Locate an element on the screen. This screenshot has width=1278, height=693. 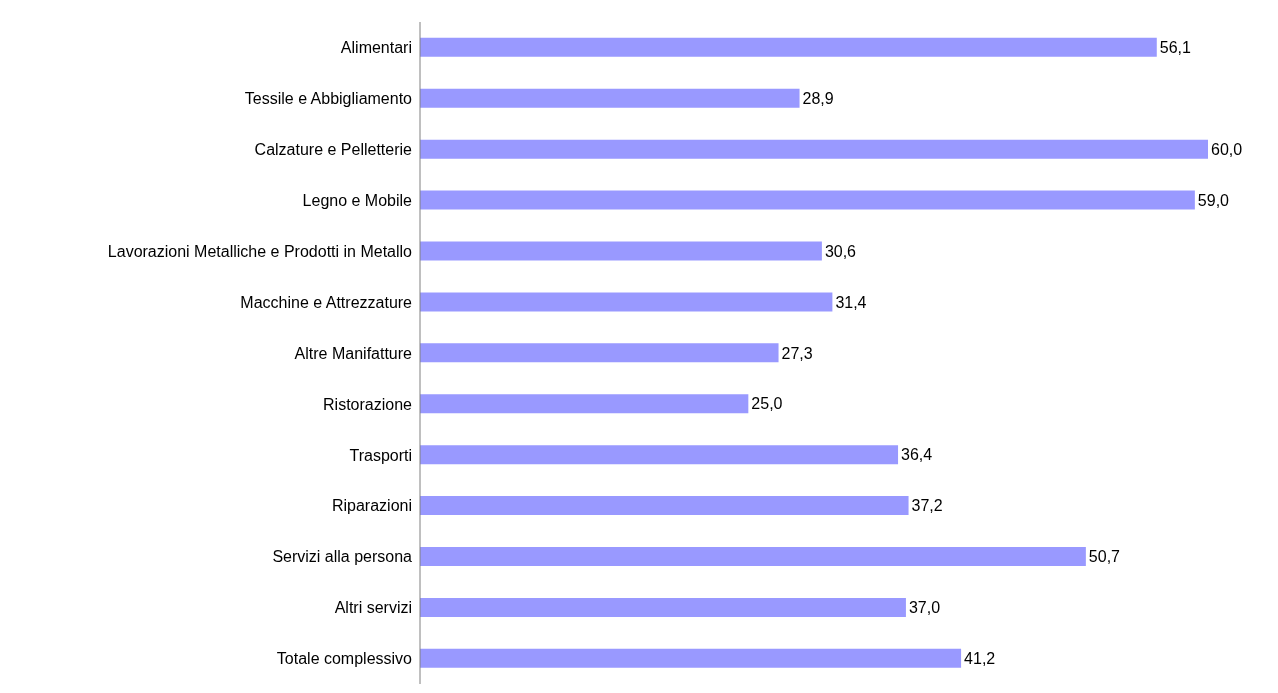
y-tick-label: Calzature e Pelletterie is located at coordinates (333, 149).